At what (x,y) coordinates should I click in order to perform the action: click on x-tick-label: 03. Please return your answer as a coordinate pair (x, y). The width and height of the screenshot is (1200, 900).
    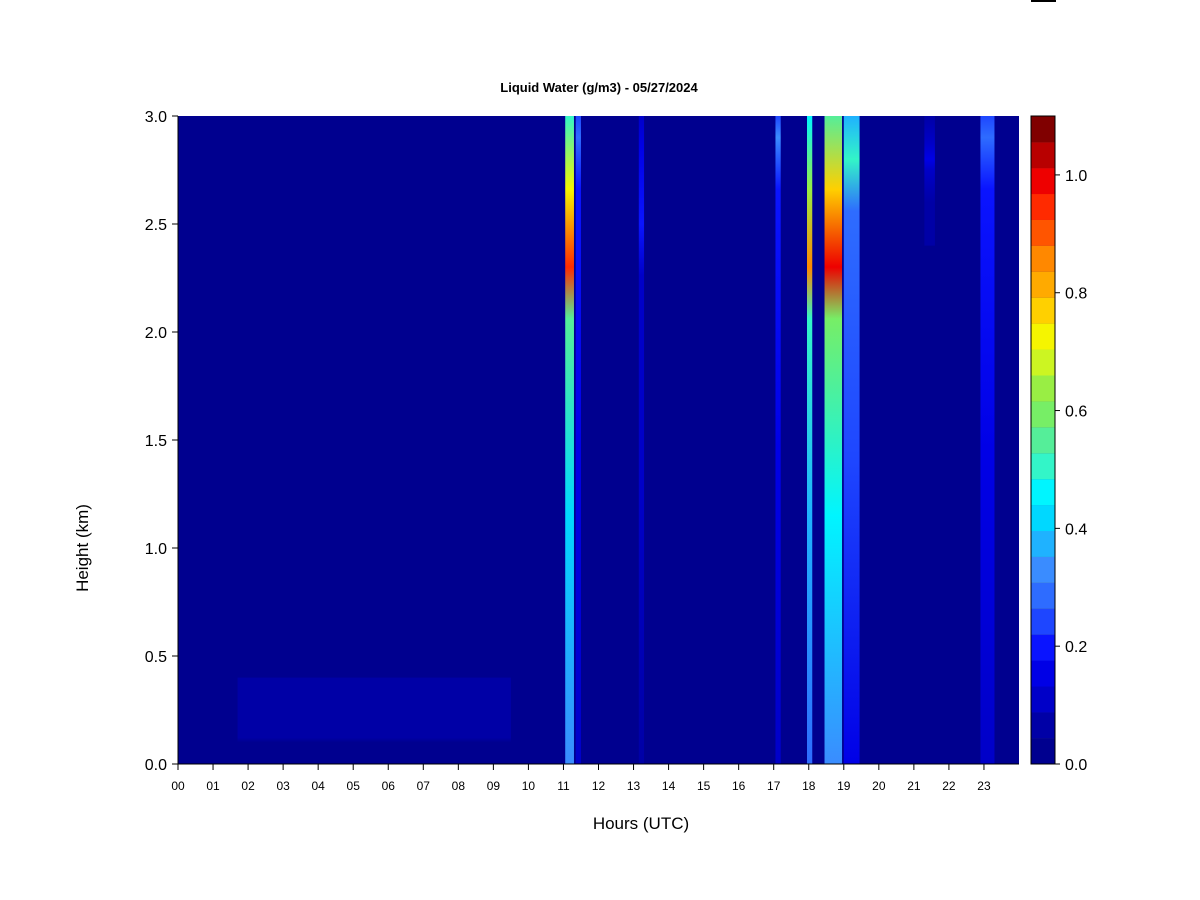
    Looking at the image, I should click on (283, 786).